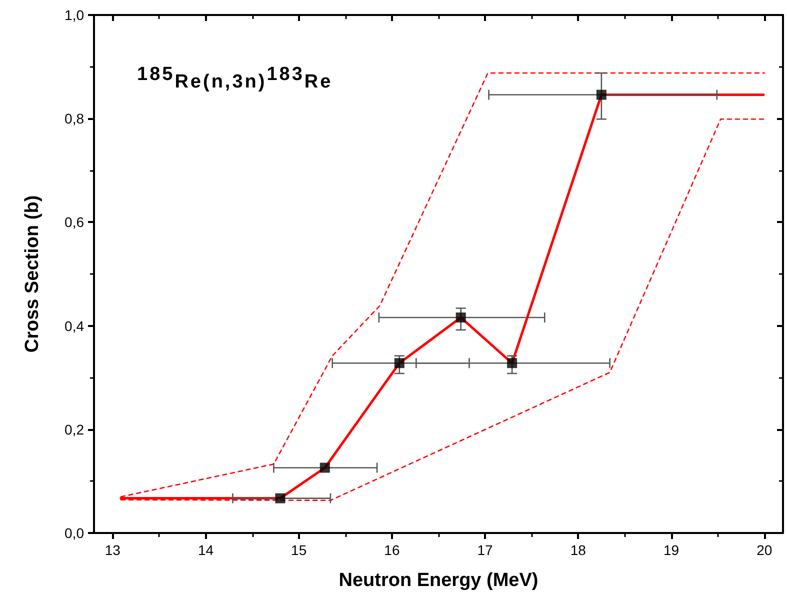 The width and height of the screenshot is (787, 616). I want to click on x-tick-label: 13, so click(112, 550).